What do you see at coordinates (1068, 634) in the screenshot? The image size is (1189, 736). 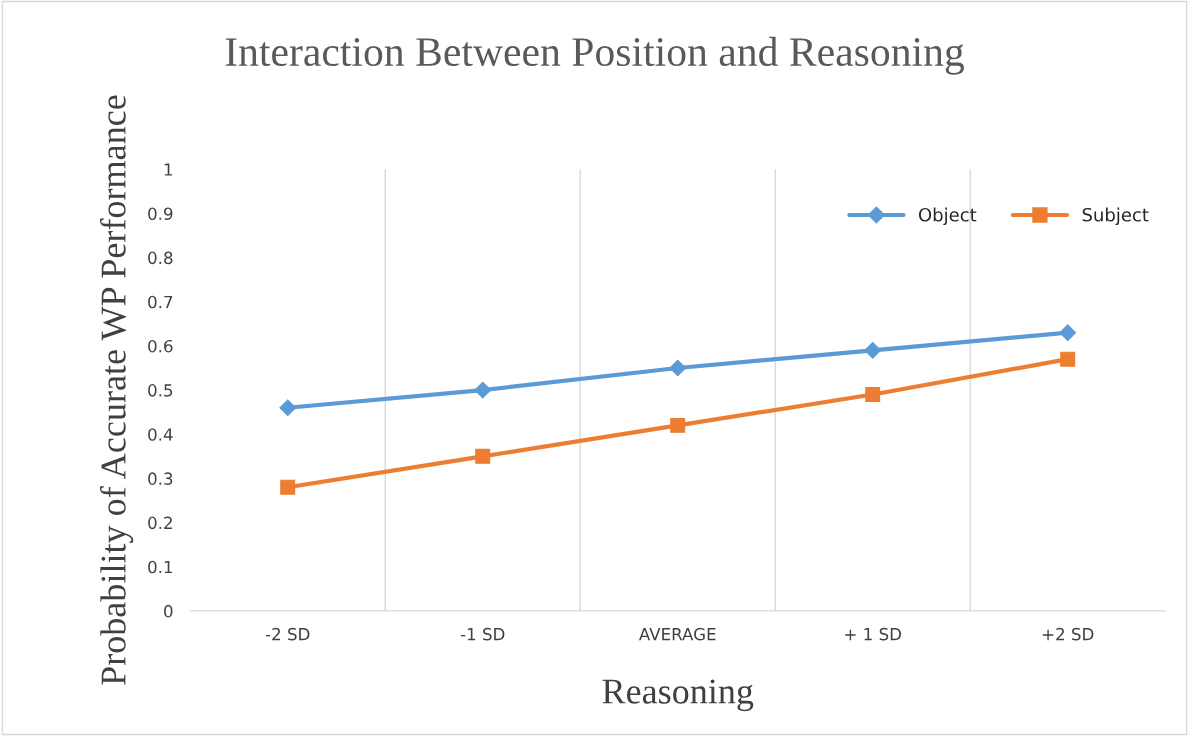 I see `x-tick-label: +2 SD` at bounding box center [1068, 634].